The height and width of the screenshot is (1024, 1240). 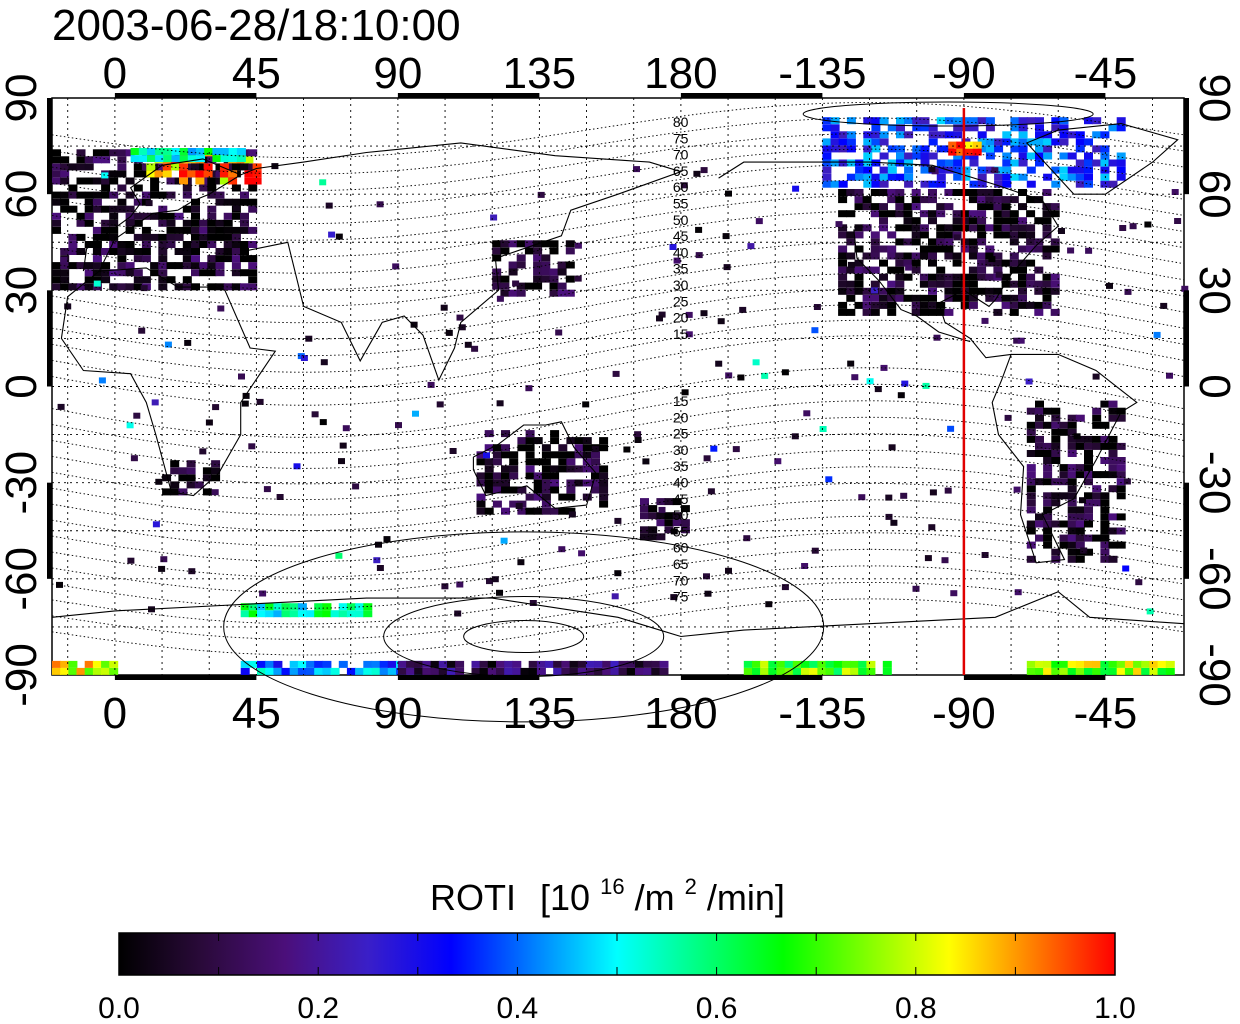 I want to click on mlat-contour, so click(x=618, y=595).